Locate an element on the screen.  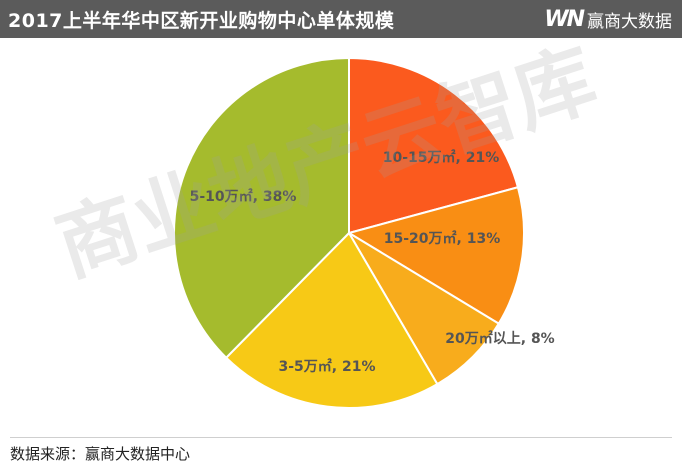
chart-title: 2017上半年华中区新开业购物中心单体规模 is located at coordinates (201, 21).